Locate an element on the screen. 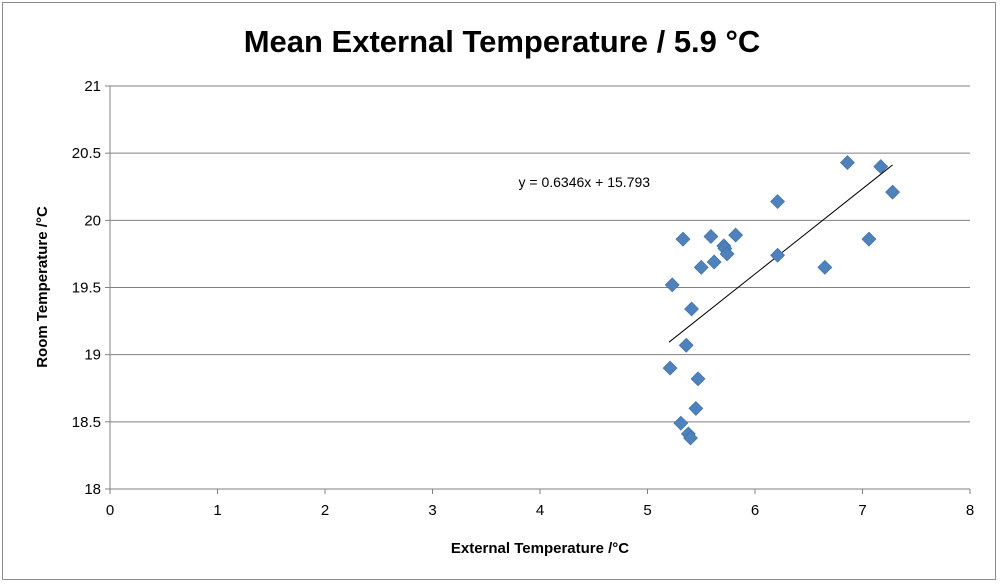  x-tick-label: 4 is located at coordinates (540, 510).